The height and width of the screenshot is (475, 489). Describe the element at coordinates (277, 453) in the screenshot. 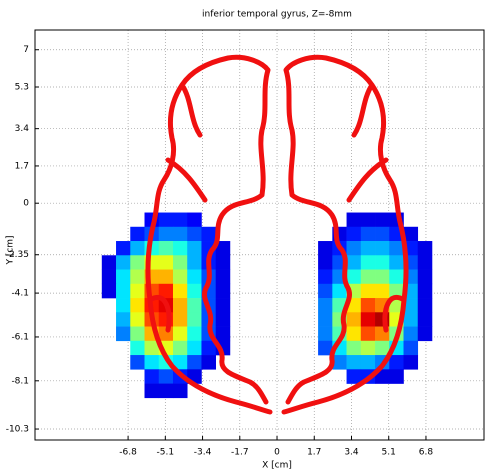

I see `x-tick-label: 0` at that location.